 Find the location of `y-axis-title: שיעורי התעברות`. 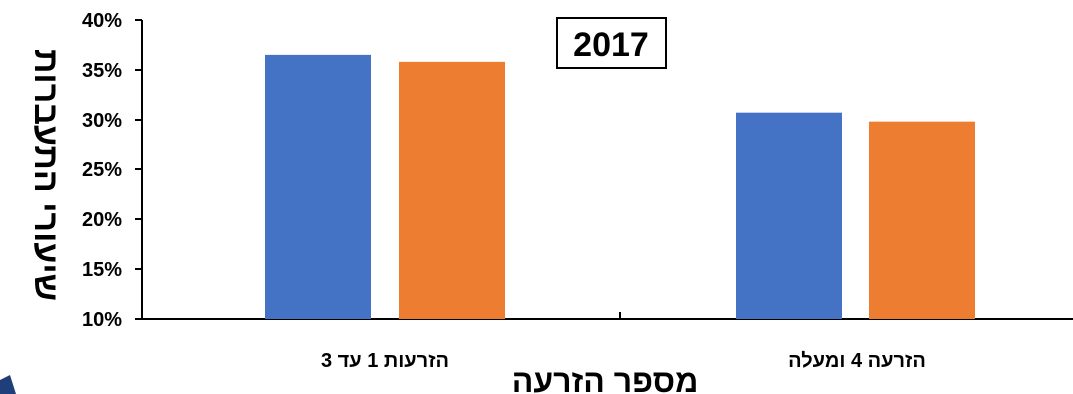

y-axis-title: שיעורי התעברות is located at coordinates (46, 175).